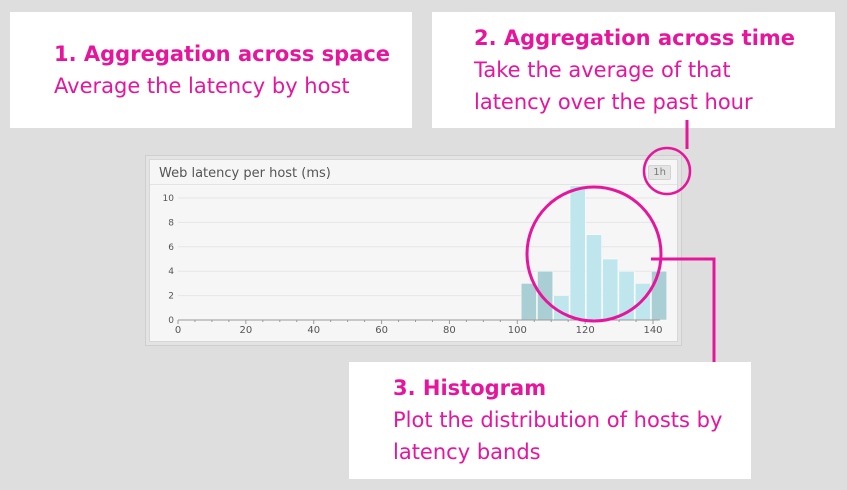 Image resolution: width=847 pixels, height=490 pixels. What do you see at coordinates (171, 321) in the screenshot?
I see `y-tick-label: 0` at bounding box center [171, 321].